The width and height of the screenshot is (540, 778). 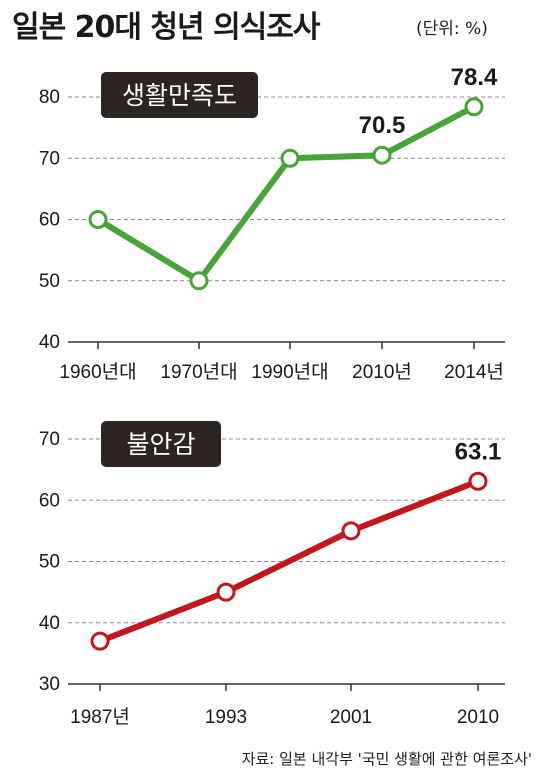 I want to click on series-label: 불안감, so click(x=160, y=445).